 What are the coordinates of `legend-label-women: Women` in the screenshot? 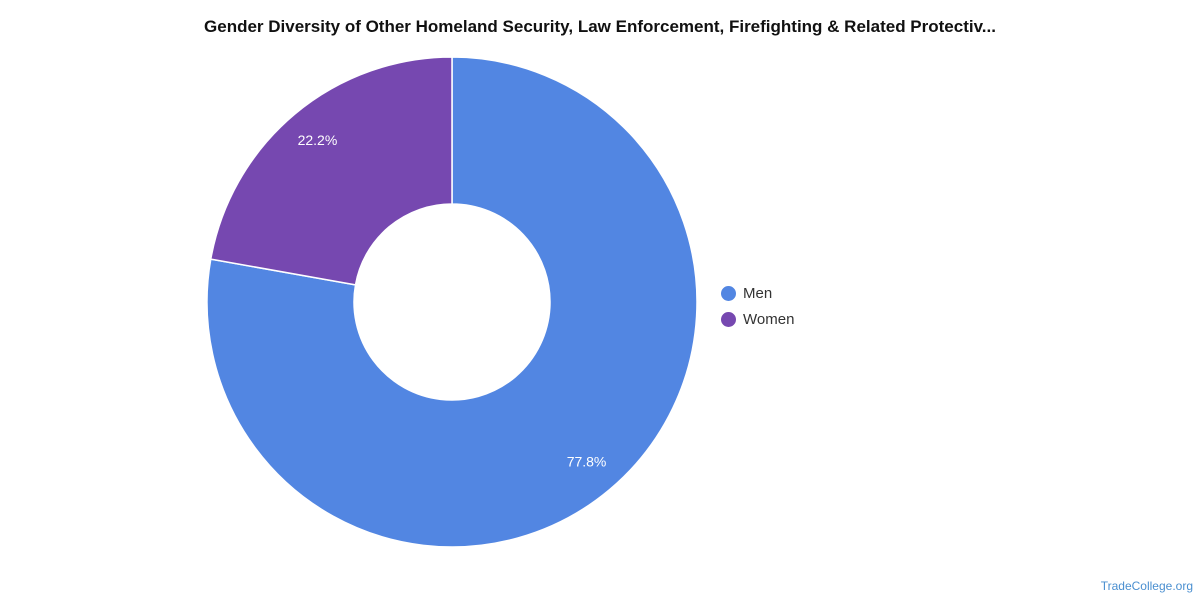 It's located at (769, 319).